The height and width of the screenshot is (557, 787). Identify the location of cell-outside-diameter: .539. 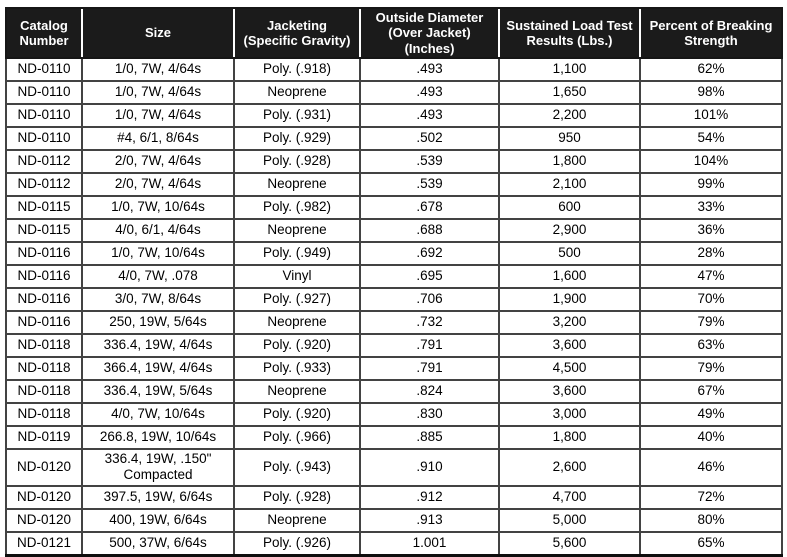
(429, 161).